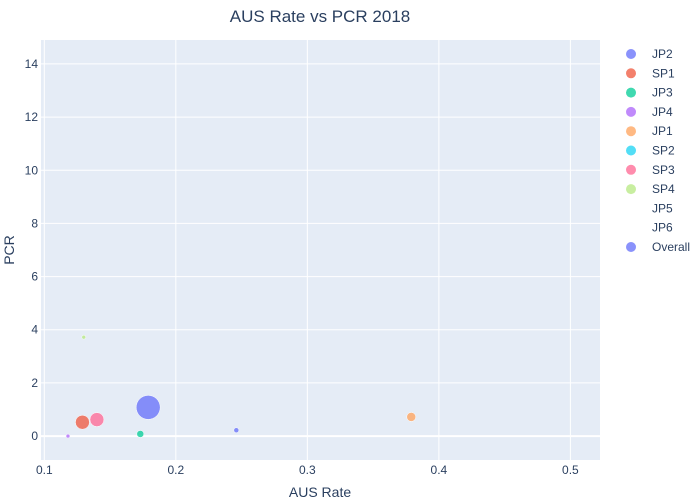 The height and width of the screenshot is (500, 700). What do you see at coordinates (241, 386) in the screenshot?
I see `data-points` at bounding box center [241, 386].